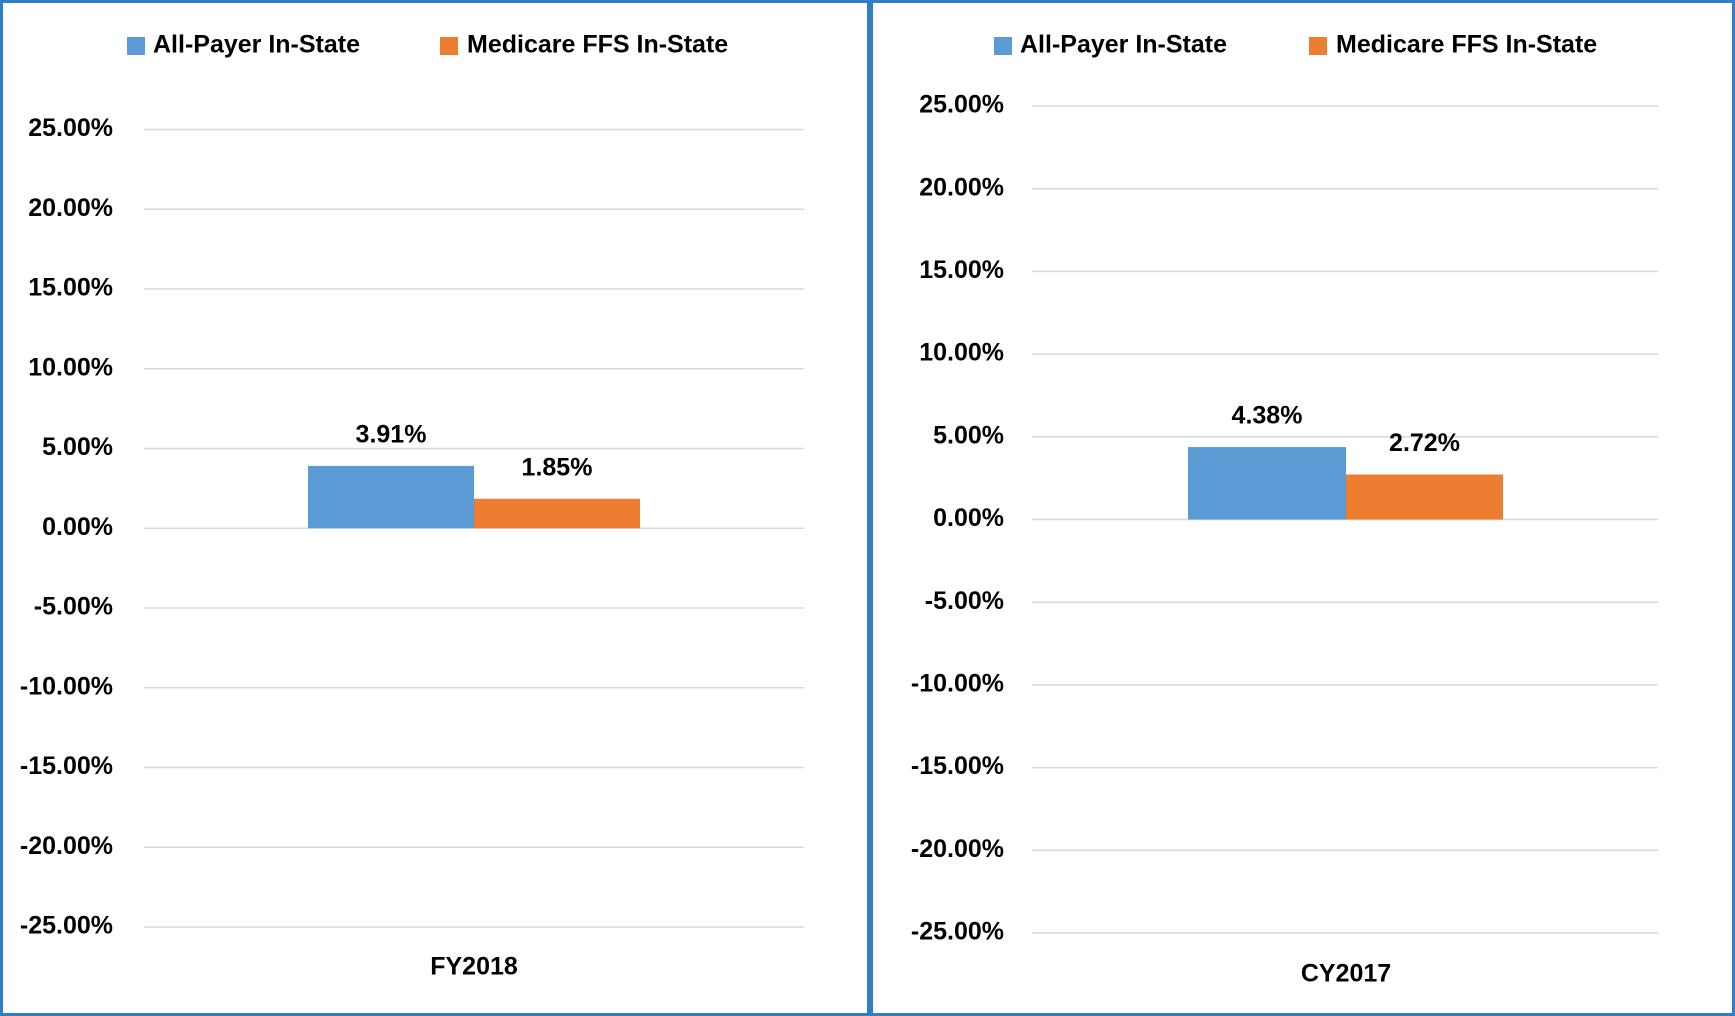 The width and height of the screenshot is (1735, 1016). I want to click on data-label: 3.91%, so click(391, 434).